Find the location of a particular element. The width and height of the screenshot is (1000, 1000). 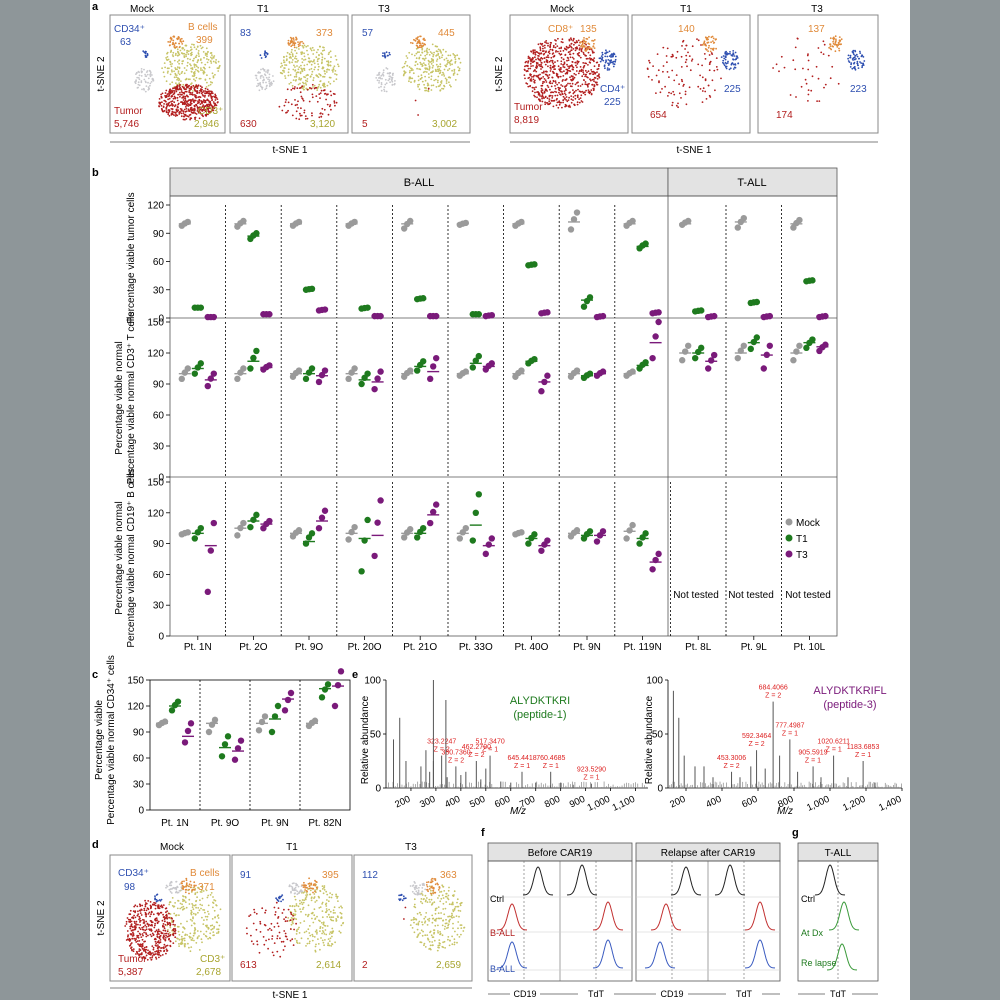

peak-annotation-mz: 380.7360 is located at coordinates (455, 752).